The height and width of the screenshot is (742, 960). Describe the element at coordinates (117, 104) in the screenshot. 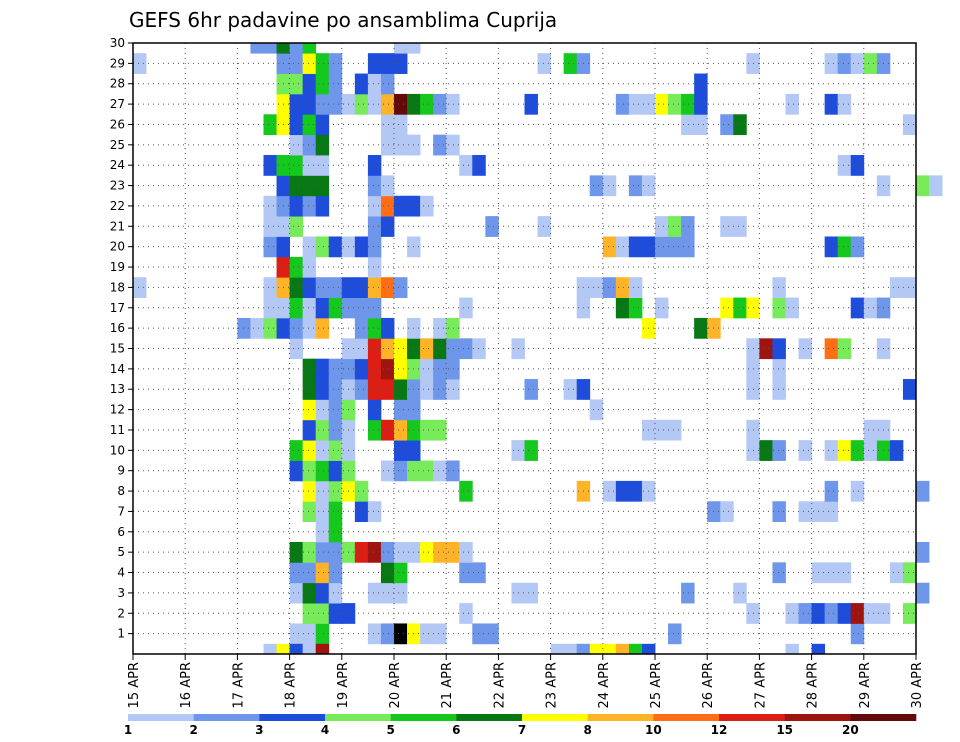

I see `y-tick-label: 27` at that location.